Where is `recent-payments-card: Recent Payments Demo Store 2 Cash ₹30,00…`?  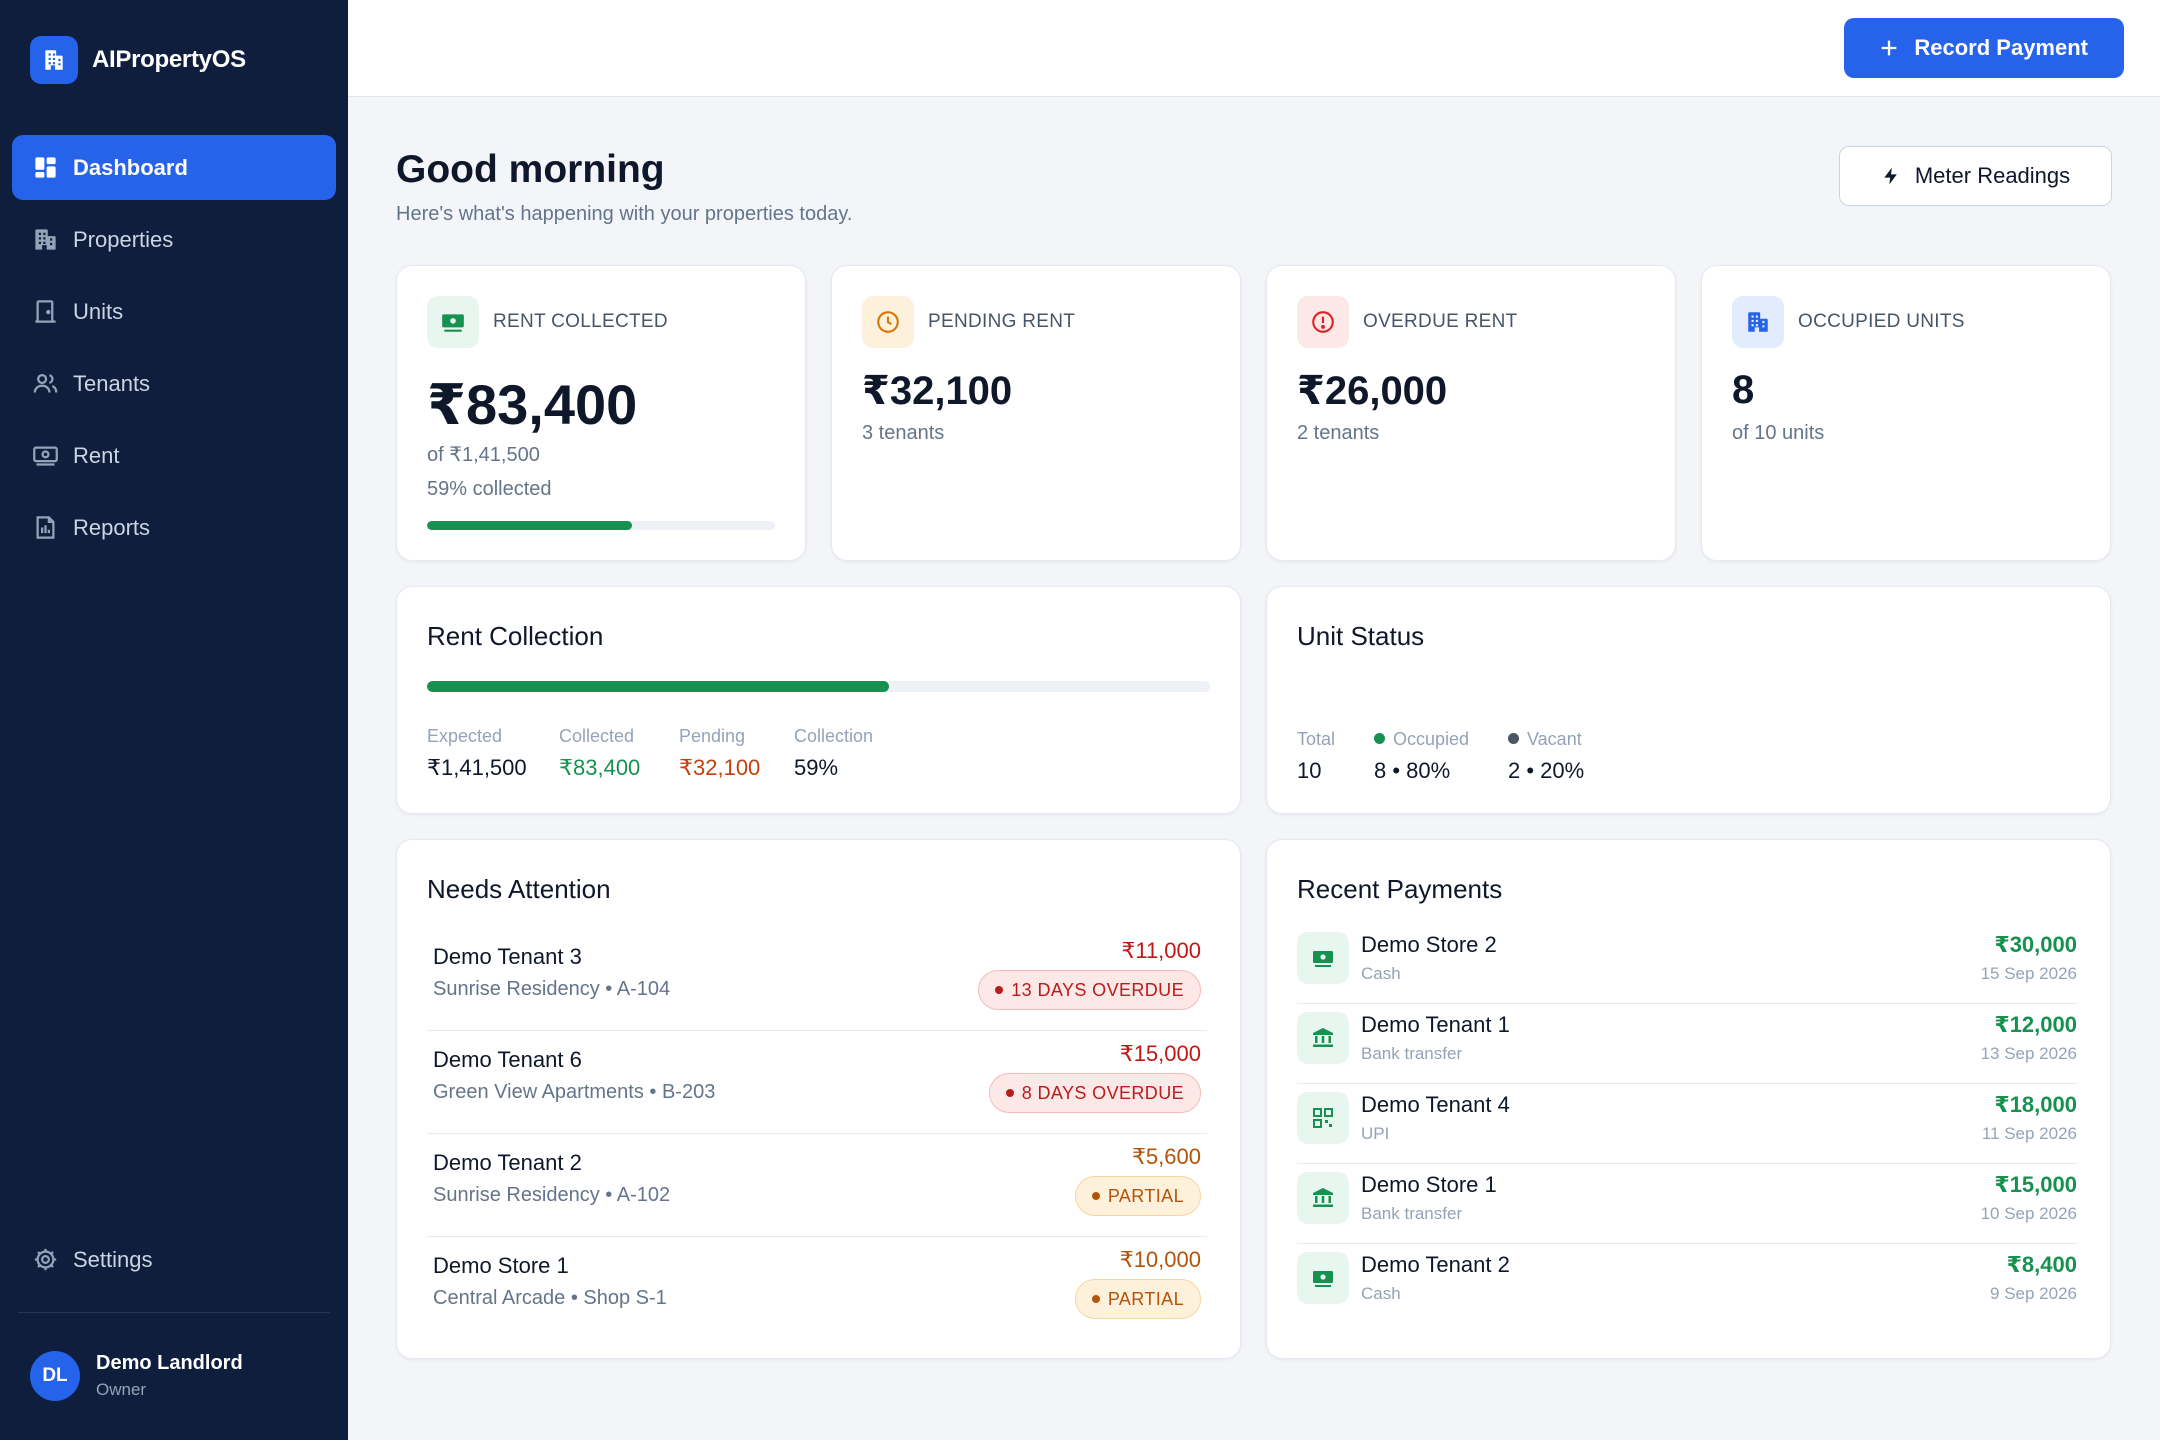
recent-payments-card: Recent Payments Demo Store 2 Cash ₹30,00… is located at coordinates (1688, 1099).